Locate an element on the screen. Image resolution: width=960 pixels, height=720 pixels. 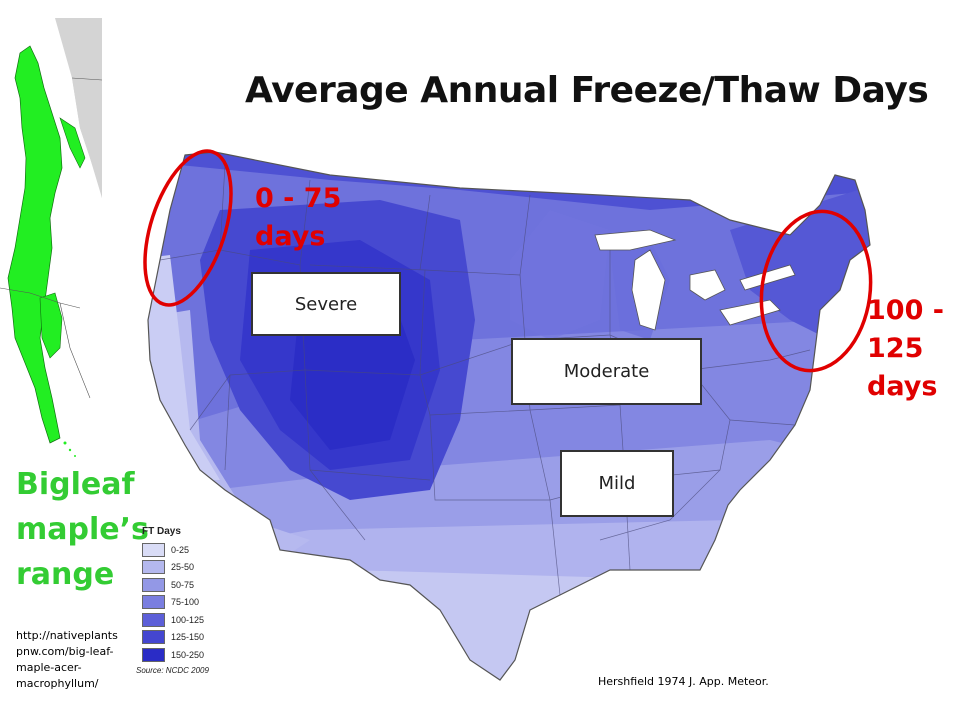
legend-item: 125-150 is located at coordinates (186, 638).